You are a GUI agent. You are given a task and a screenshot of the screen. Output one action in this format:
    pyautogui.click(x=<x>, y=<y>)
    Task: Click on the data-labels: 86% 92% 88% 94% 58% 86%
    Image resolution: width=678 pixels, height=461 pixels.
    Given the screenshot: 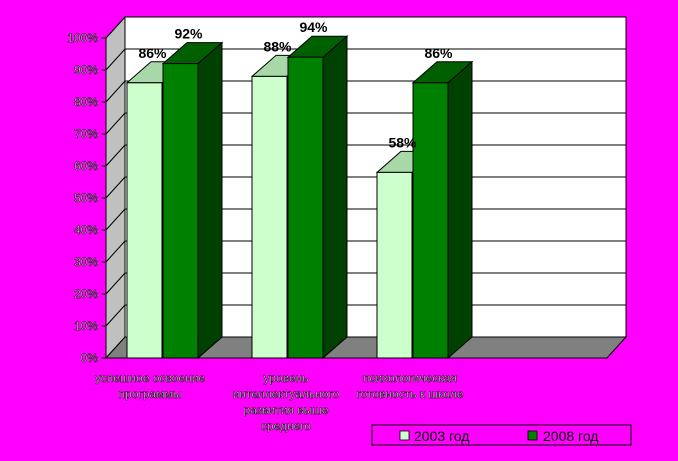 What is the action you would take?
    pyautogui.click(x=295, y=84)
    